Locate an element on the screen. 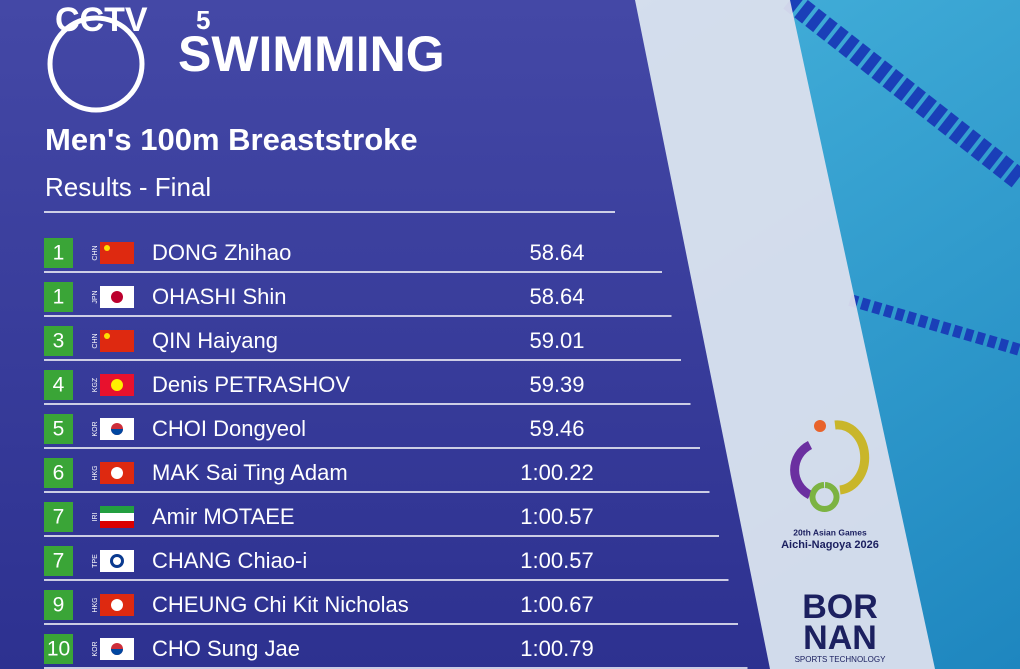 This screenshot has width=1020, height=669. athlete-name: Amir MOTAEE is located at coordinates (223, 516).